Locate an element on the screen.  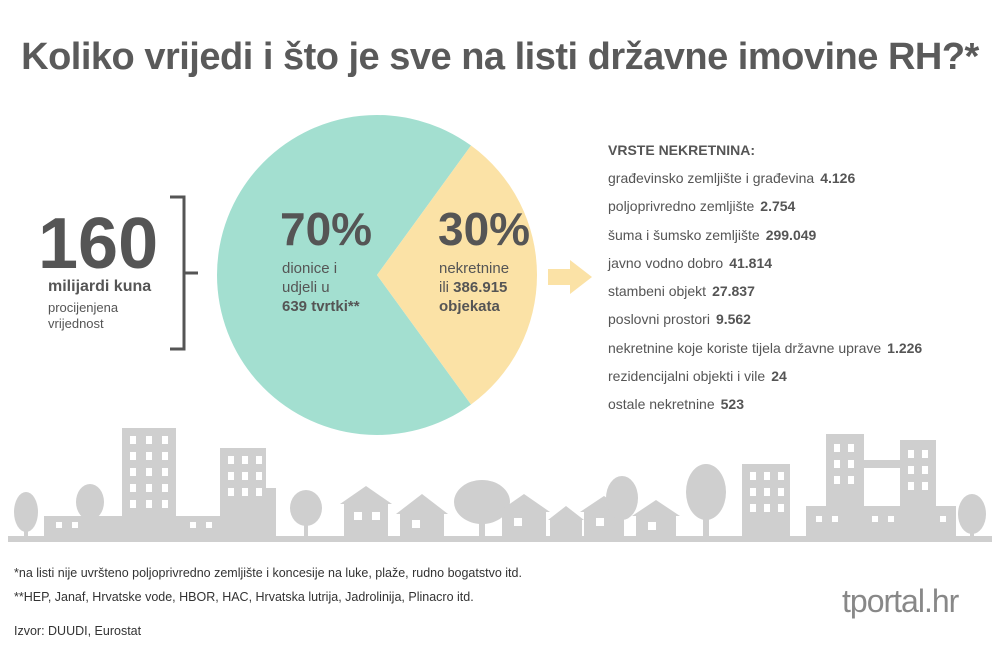
list-item-label: šuma i šumsko zemljište is located at coordinates (684, 234).